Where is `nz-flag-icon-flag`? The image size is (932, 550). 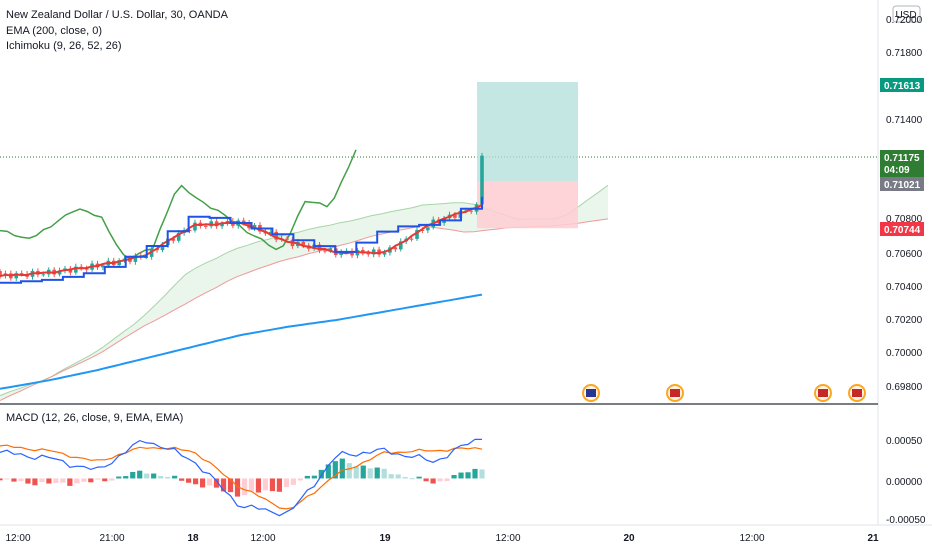 nz-flag-icon-flag is located at coordinates (591, 393).